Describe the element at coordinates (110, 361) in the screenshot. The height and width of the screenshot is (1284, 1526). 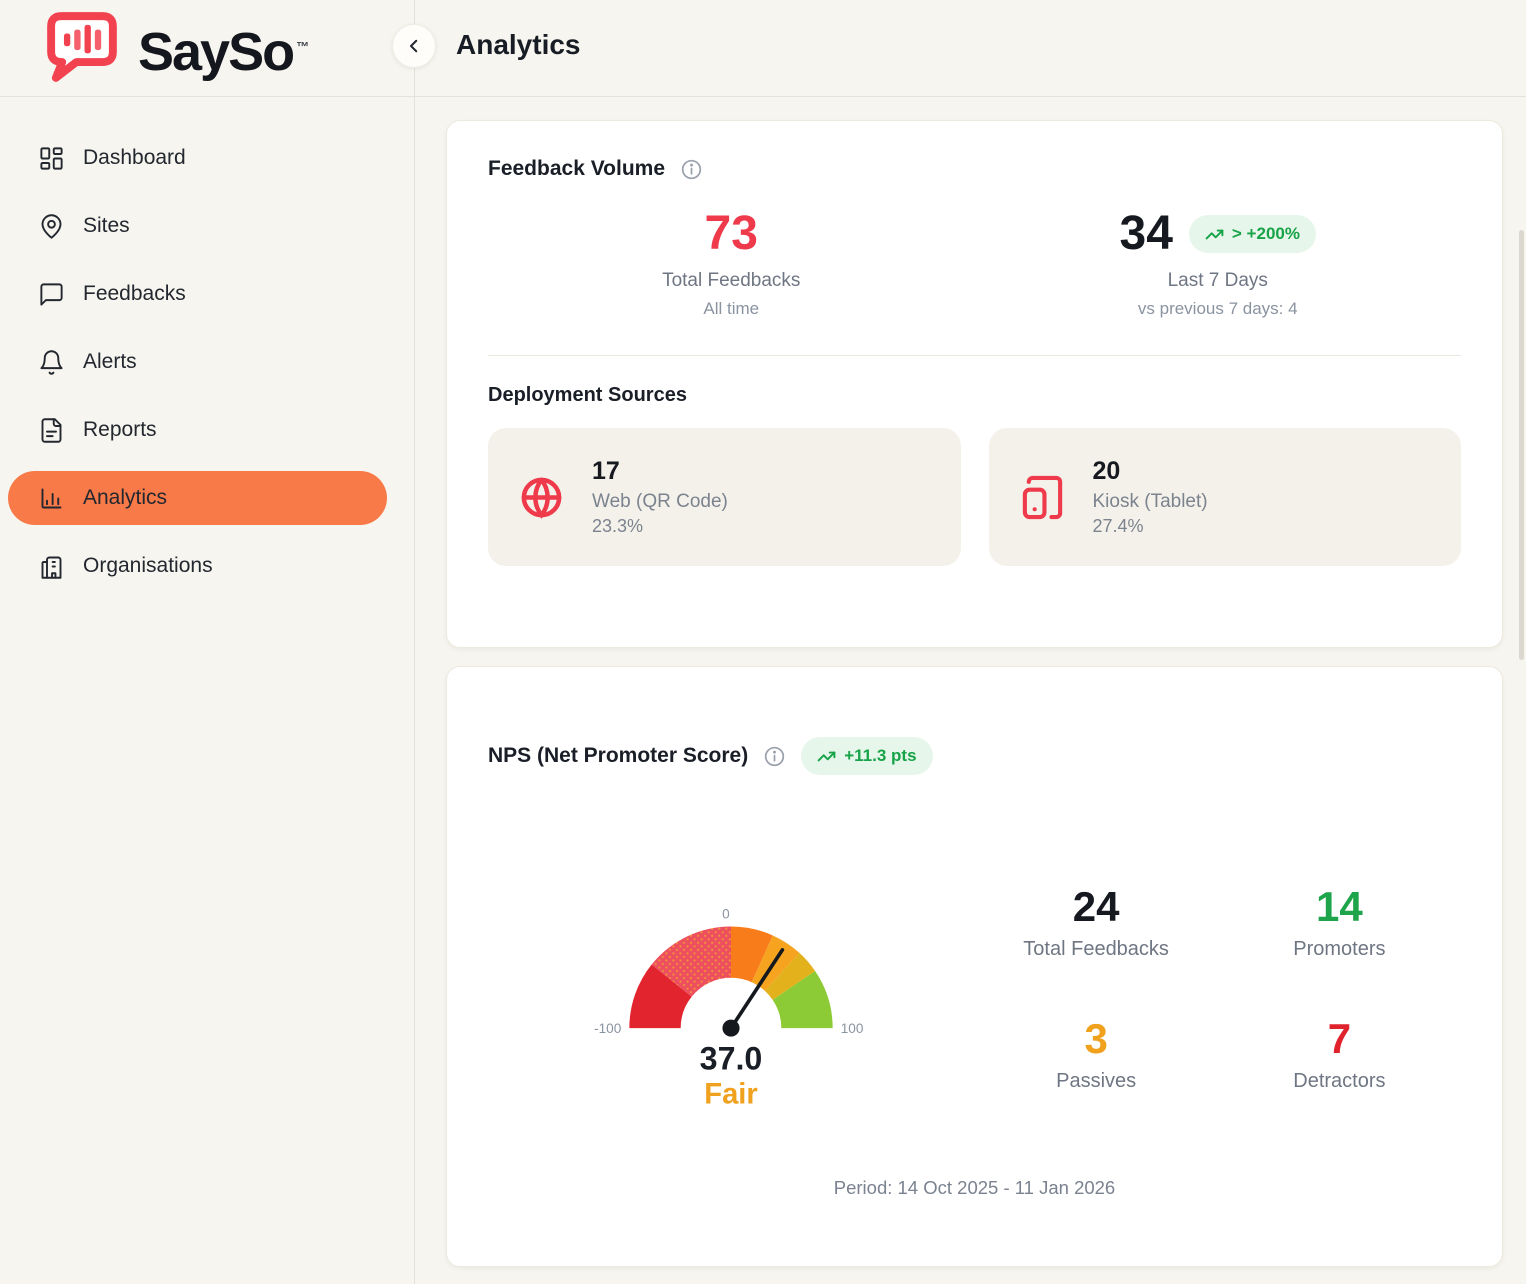
I see `sidebar-item-label: Alerts` at that location.